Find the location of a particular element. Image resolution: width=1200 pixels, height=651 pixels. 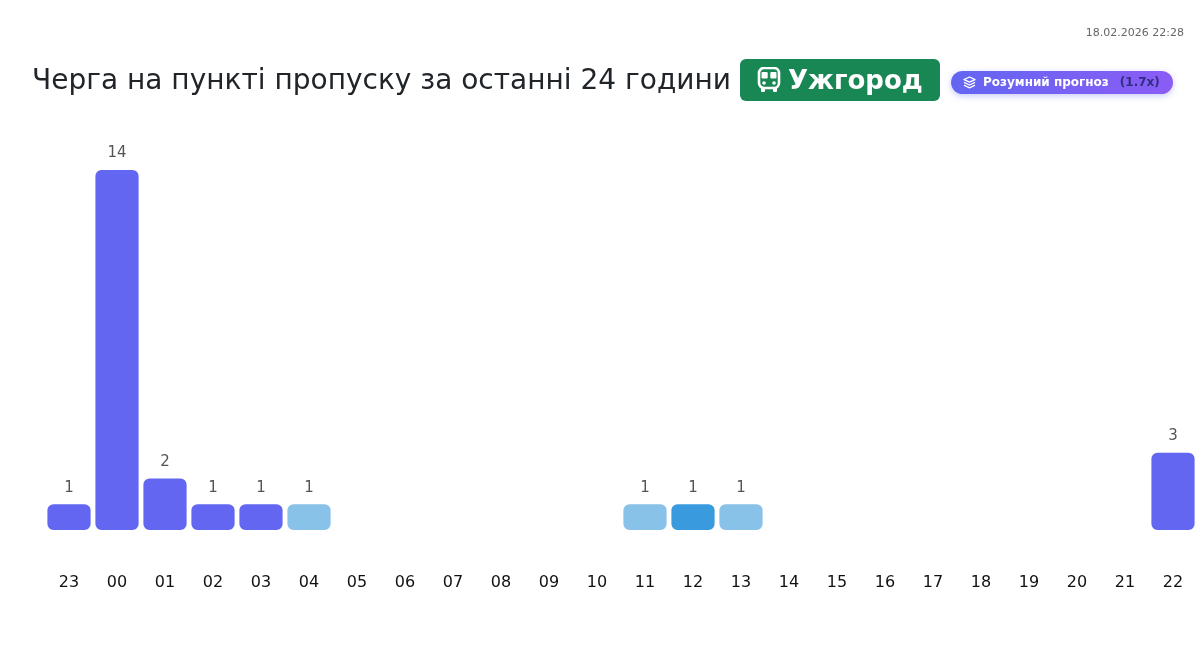

text: (1.7x) is located at coordinates (1139, 82).